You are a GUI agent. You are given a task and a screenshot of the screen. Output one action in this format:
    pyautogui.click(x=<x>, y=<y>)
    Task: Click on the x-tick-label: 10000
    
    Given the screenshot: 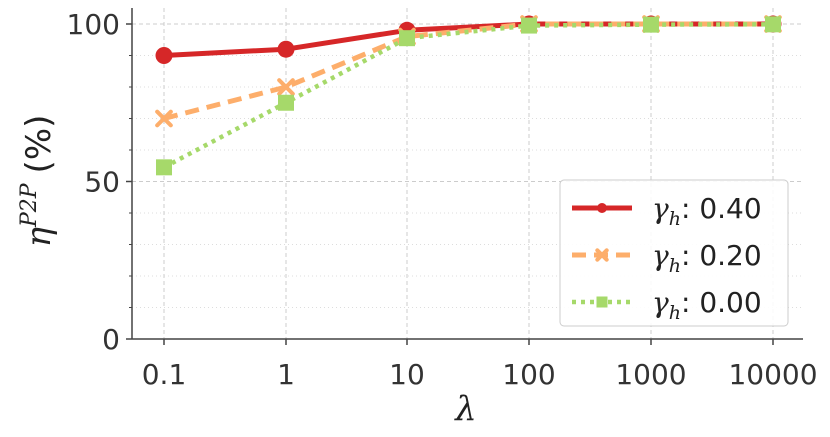 What is the action you would take?
    pyautogui.click(x=772, y=374)
    